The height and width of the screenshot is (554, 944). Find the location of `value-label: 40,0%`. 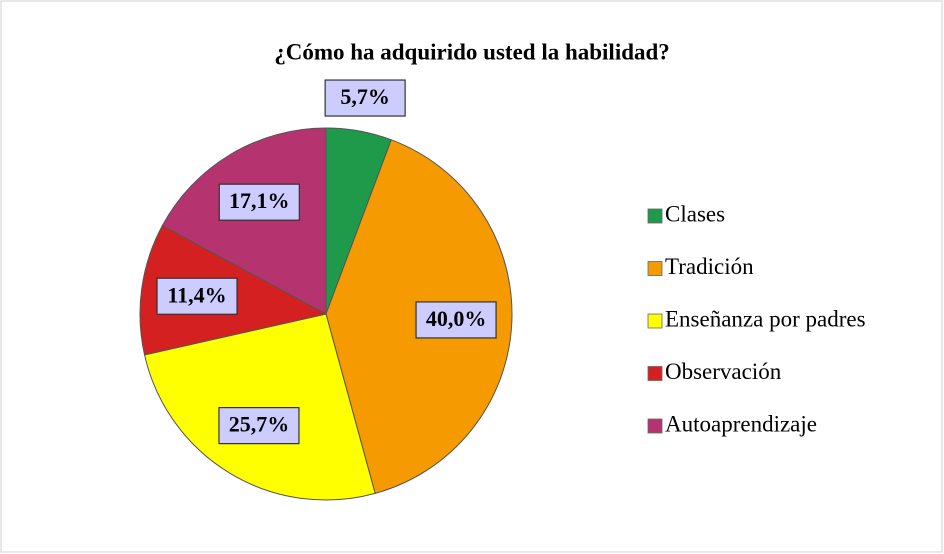

value-label: 40,0% is located at coordinates (456, 318).